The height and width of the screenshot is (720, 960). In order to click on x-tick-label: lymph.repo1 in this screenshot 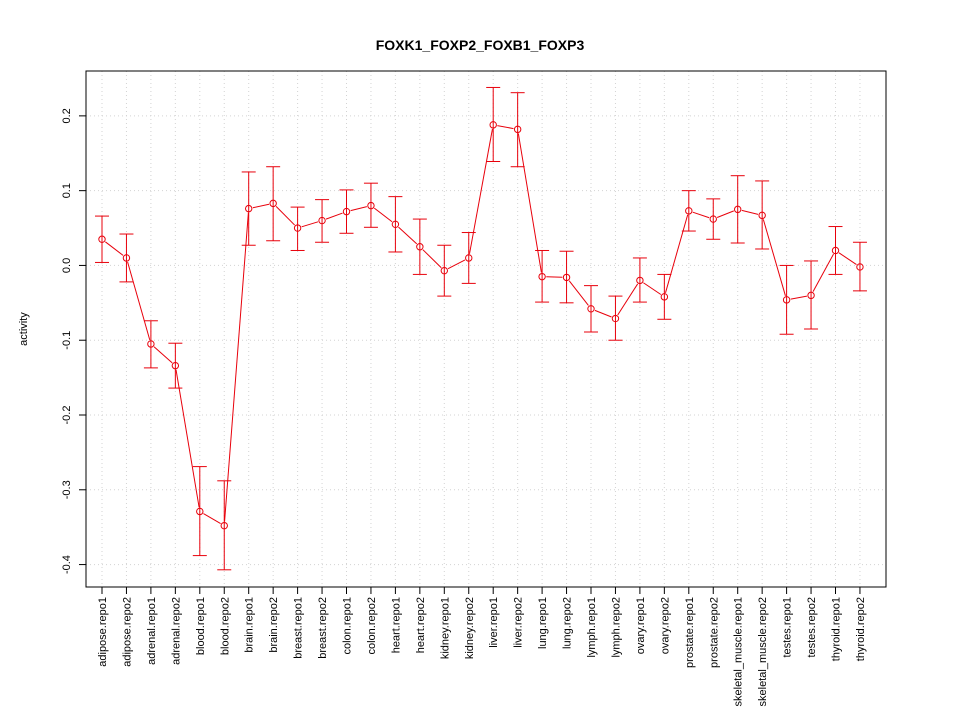, I will do `click(592, 627)`.